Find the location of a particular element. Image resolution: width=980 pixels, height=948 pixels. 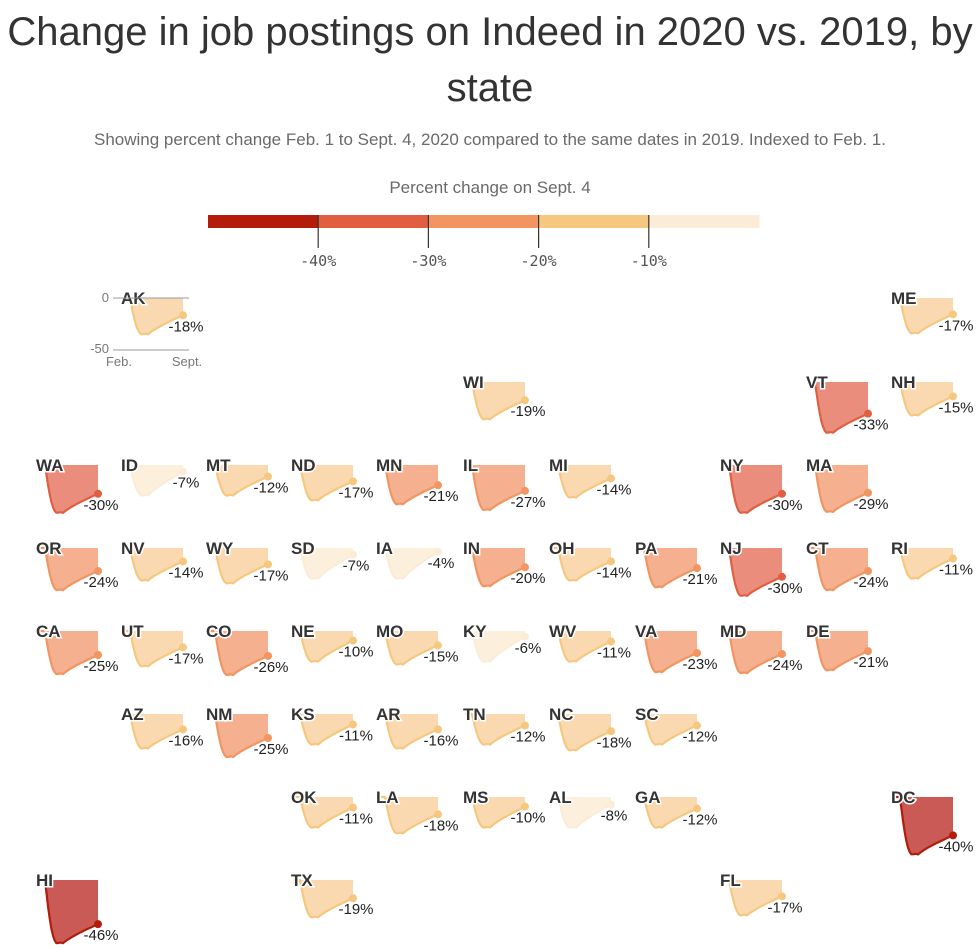

state-label: MT is located at coordinates (218, 465).